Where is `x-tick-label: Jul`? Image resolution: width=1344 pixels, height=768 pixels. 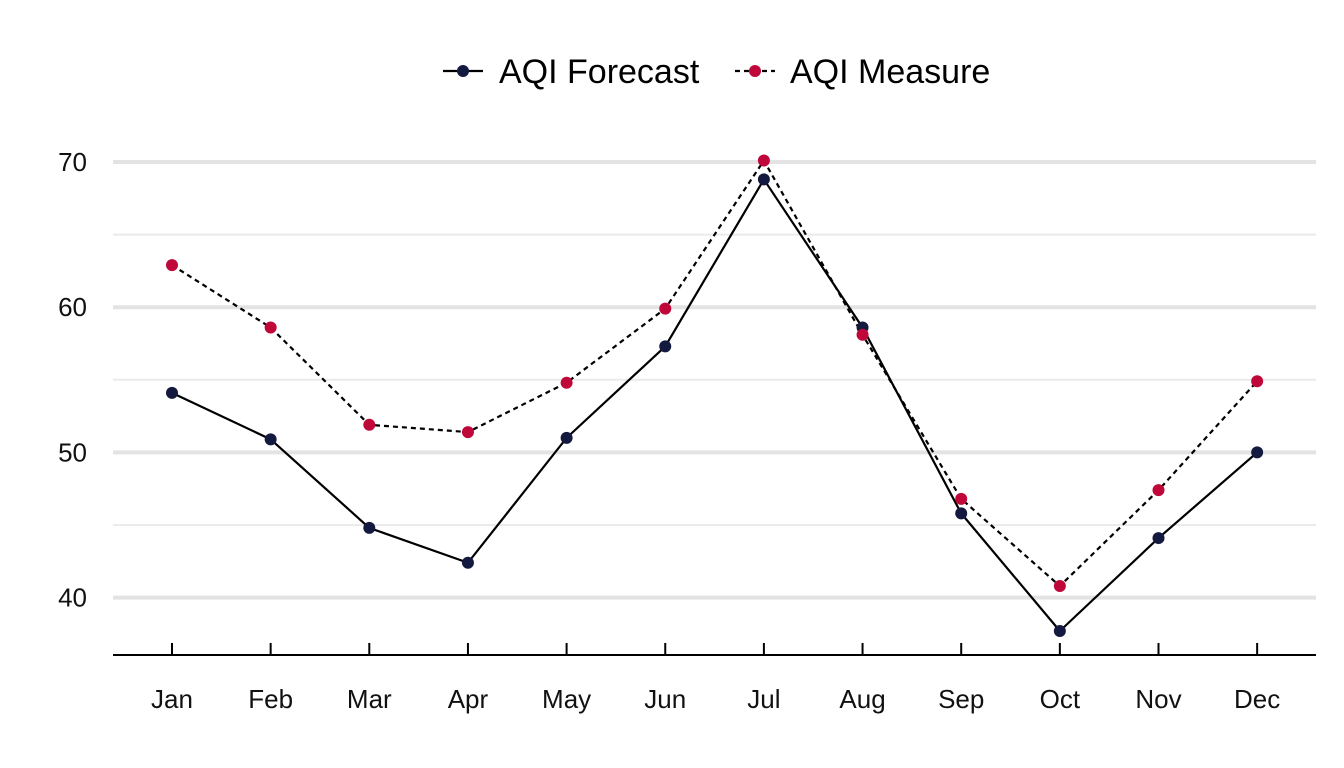
x-tick-label: Jul is located at coordinates (763, 699).